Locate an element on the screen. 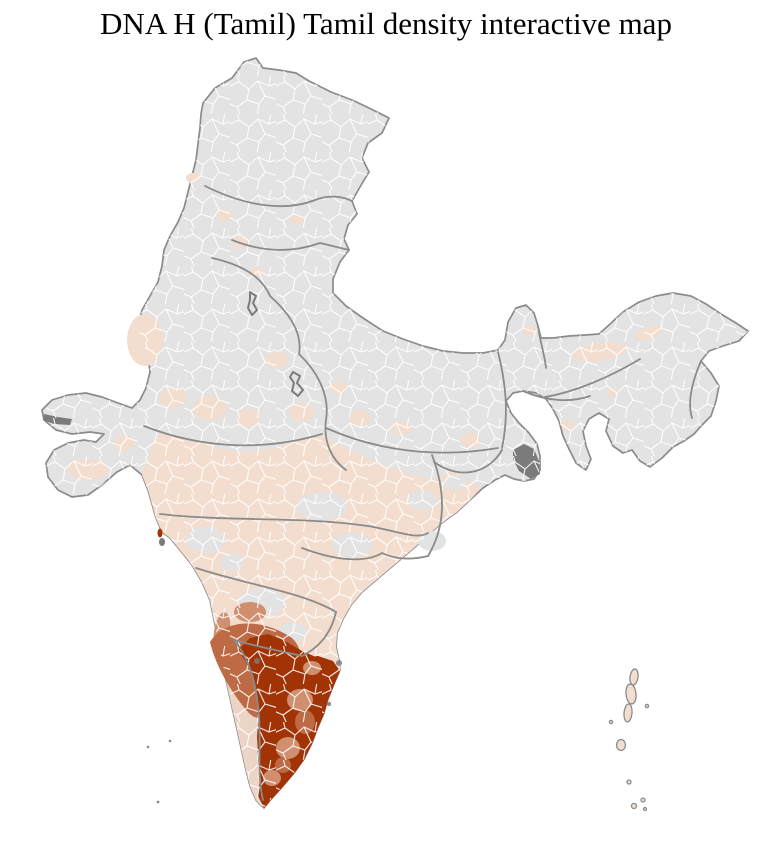  union-territory-borders is located at coordinates (275, 344).